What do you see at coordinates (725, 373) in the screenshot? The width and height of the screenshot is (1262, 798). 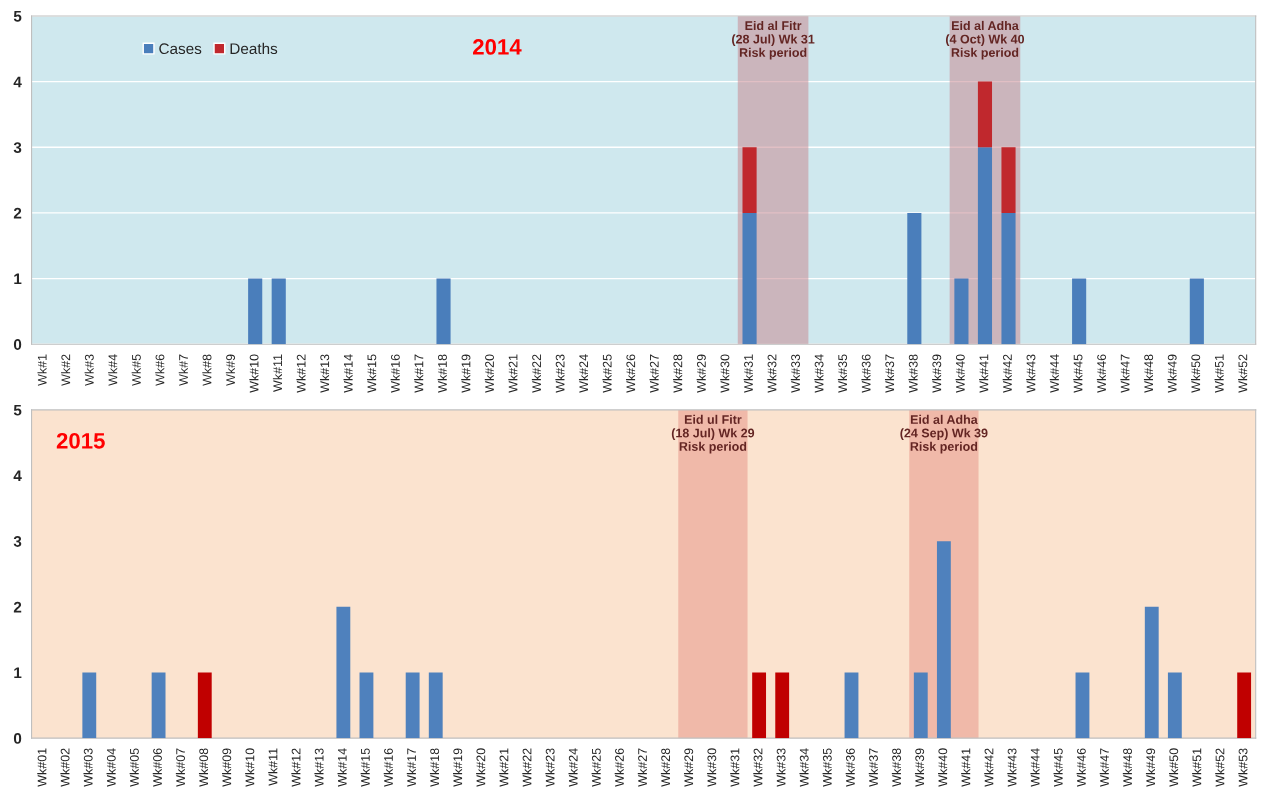 I see `x-tick-label: Wk#30` at bounding box center [725, 373].